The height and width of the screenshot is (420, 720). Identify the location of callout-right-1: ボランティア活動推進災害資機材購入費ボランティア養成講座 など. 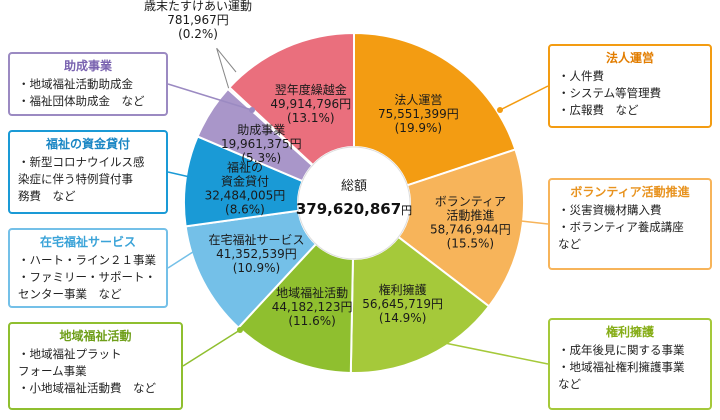
(630, 224).